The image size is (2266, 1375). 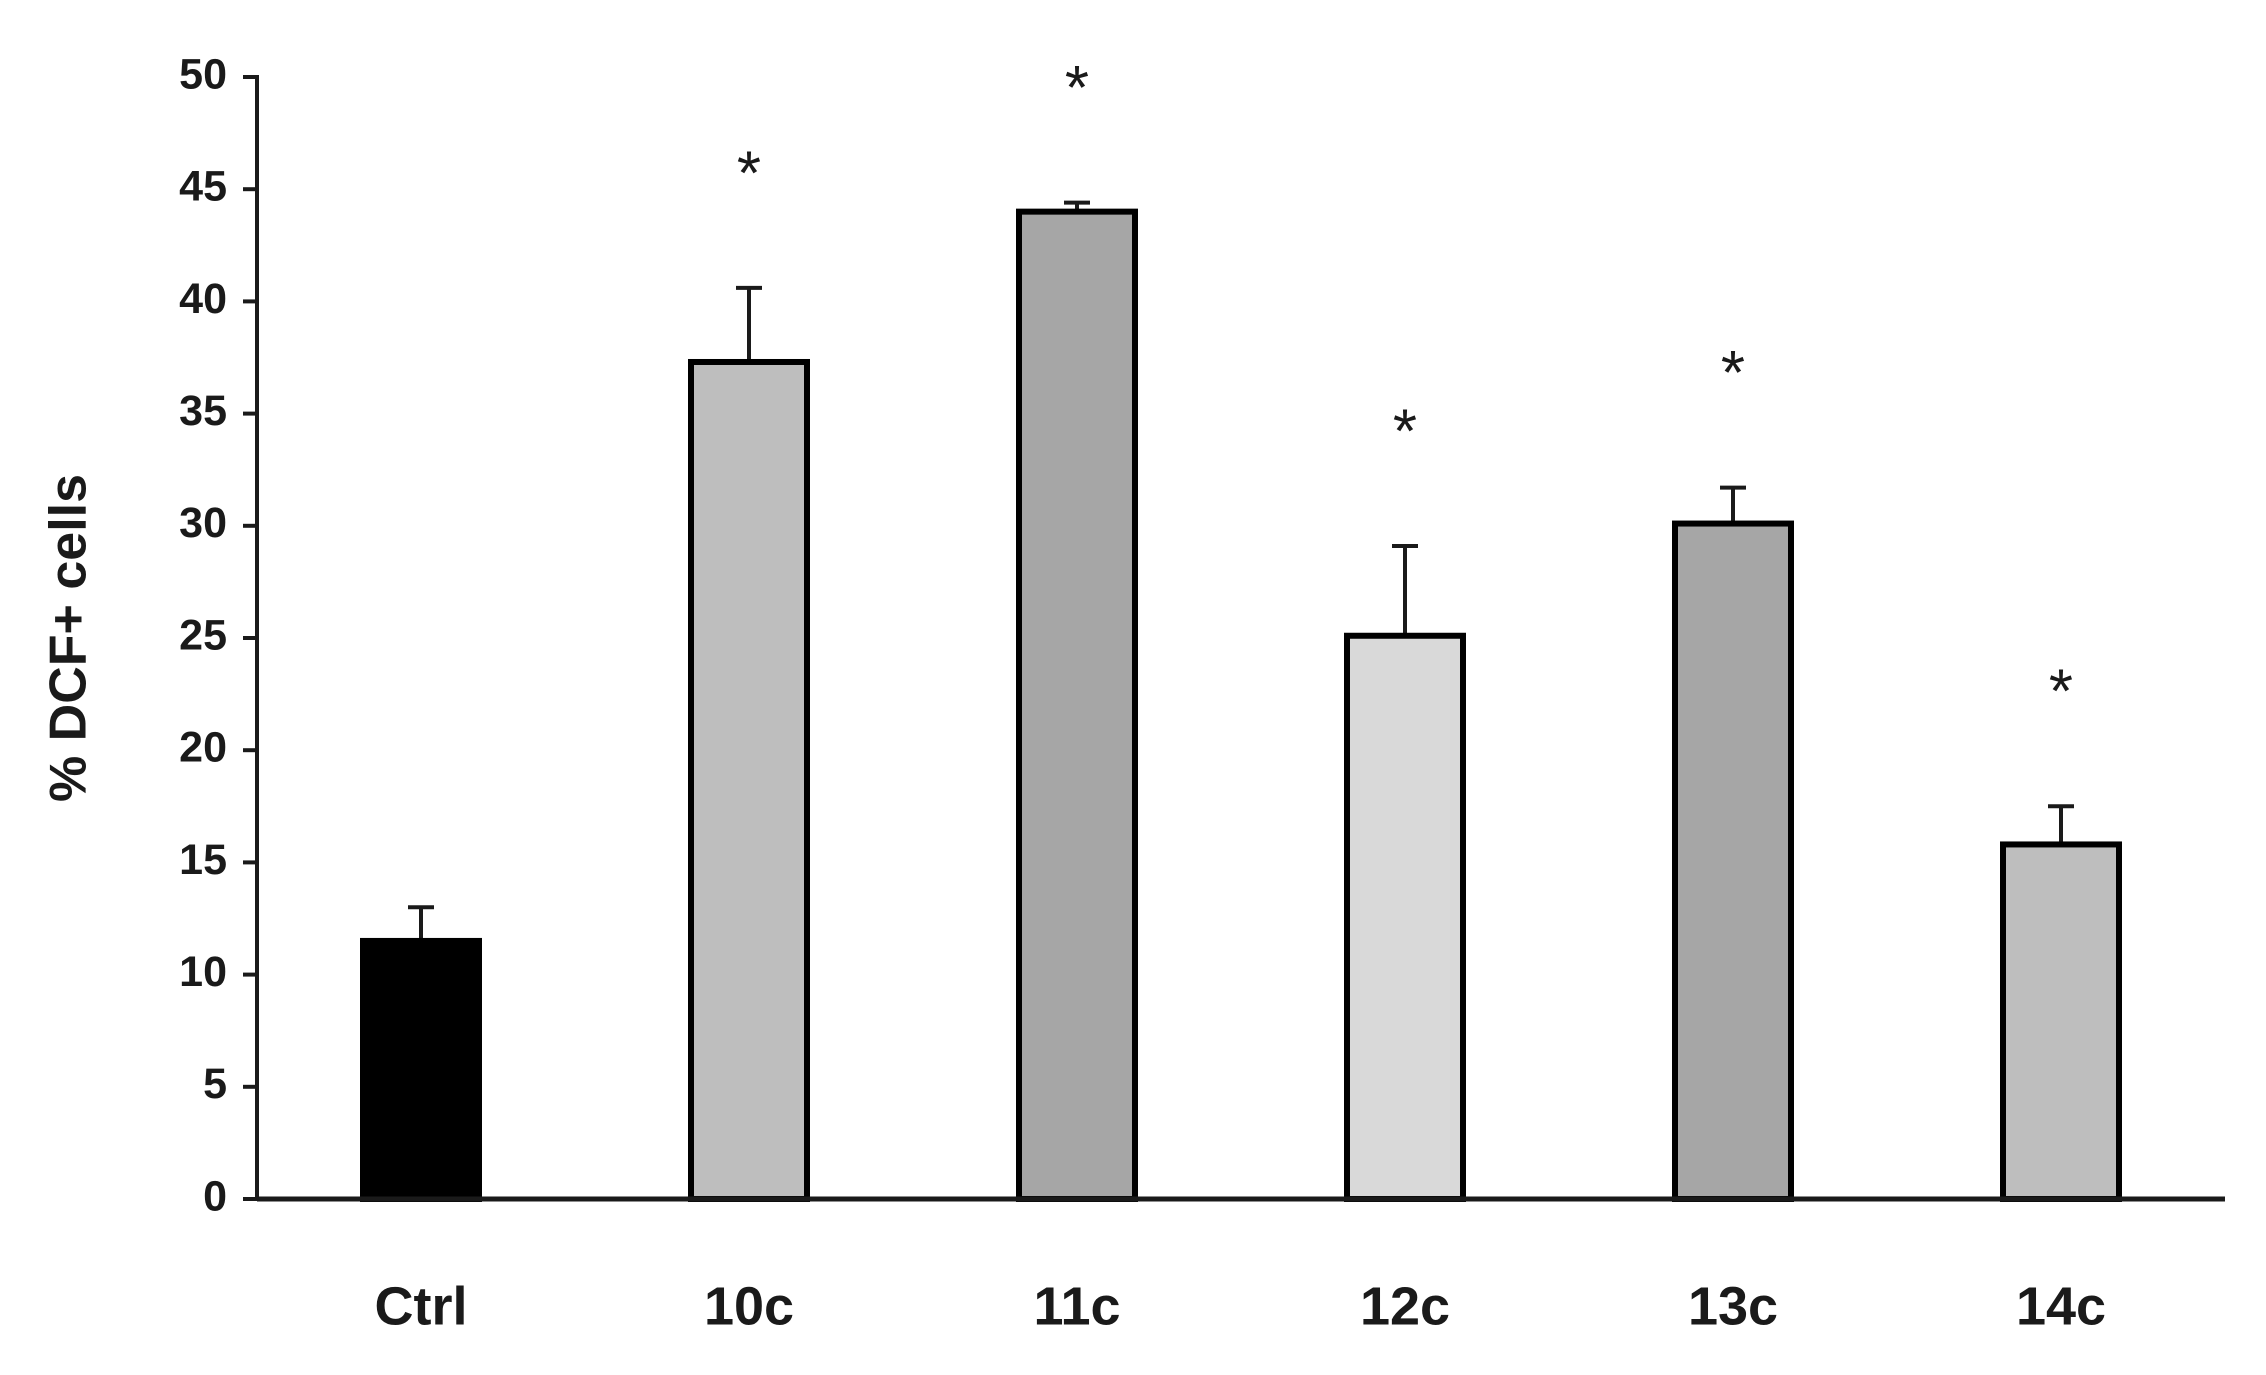 What do you see at coordinates (203, 635) in the screenshot?
I see `y-tick-label: 25` at bounding box center [203, 635].